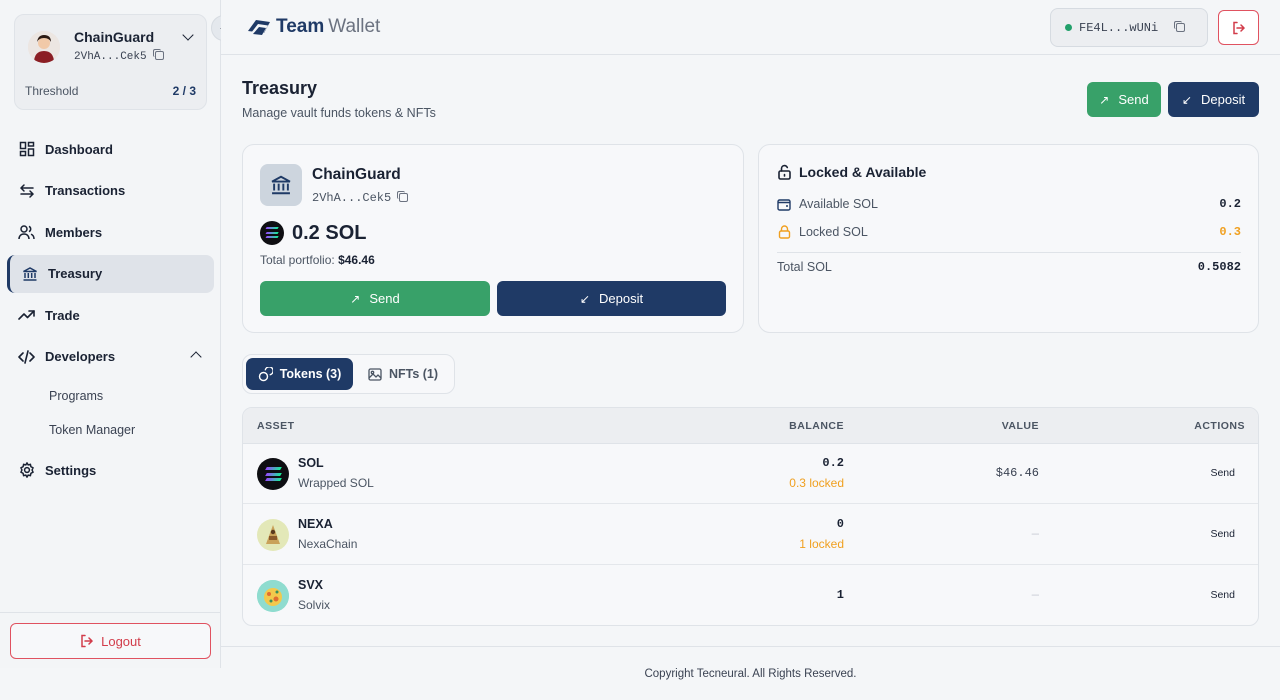  What do you see at coordinates (273, 535) in the screenshot?
I see `nexa-token-icon` at bounding box center [273, 535].